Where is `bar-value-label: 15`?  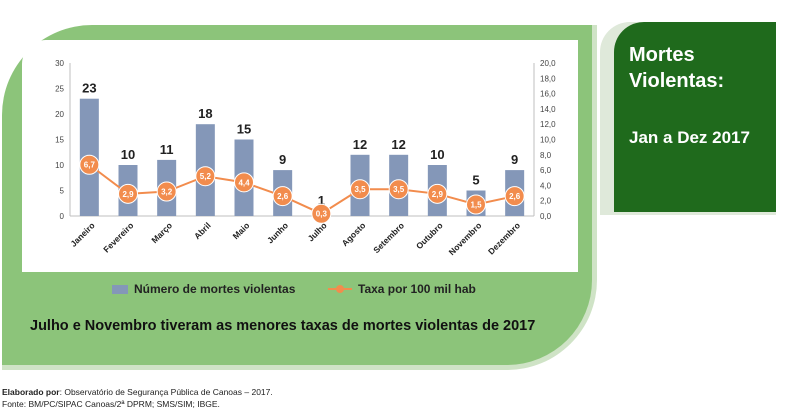 bar-value-label: 15 is located at coordinates (244, 129).